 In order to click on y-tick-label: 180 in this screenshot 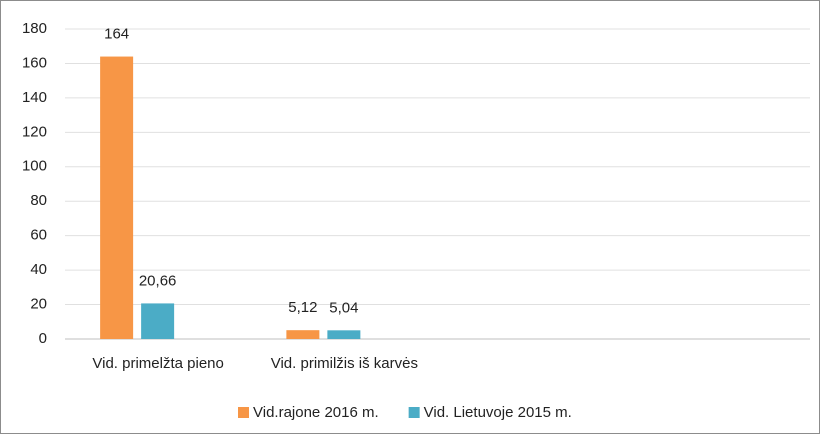, I will do `click(34, 28)`.